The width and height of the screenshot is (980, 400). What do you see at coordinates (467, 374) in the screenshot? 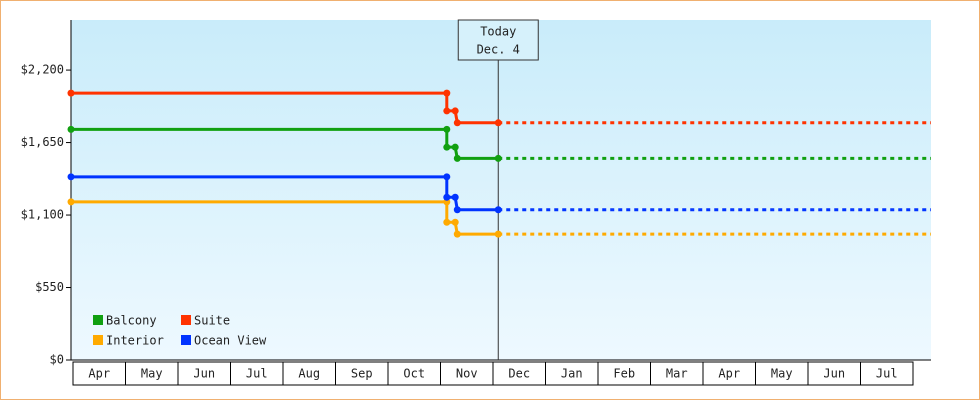
I see `x-tick-label: Nov` at bounding box center [467, 374].